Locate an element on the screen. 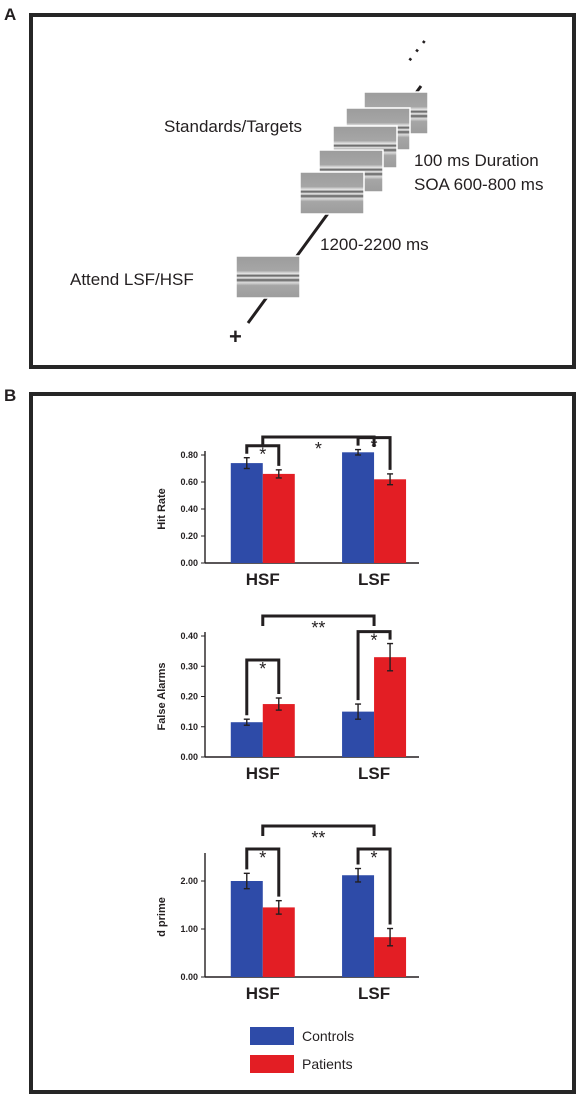 The height and width of the screenshot is (1100, 583). legend-swatch-controls is located at coordinates (272, 1036).